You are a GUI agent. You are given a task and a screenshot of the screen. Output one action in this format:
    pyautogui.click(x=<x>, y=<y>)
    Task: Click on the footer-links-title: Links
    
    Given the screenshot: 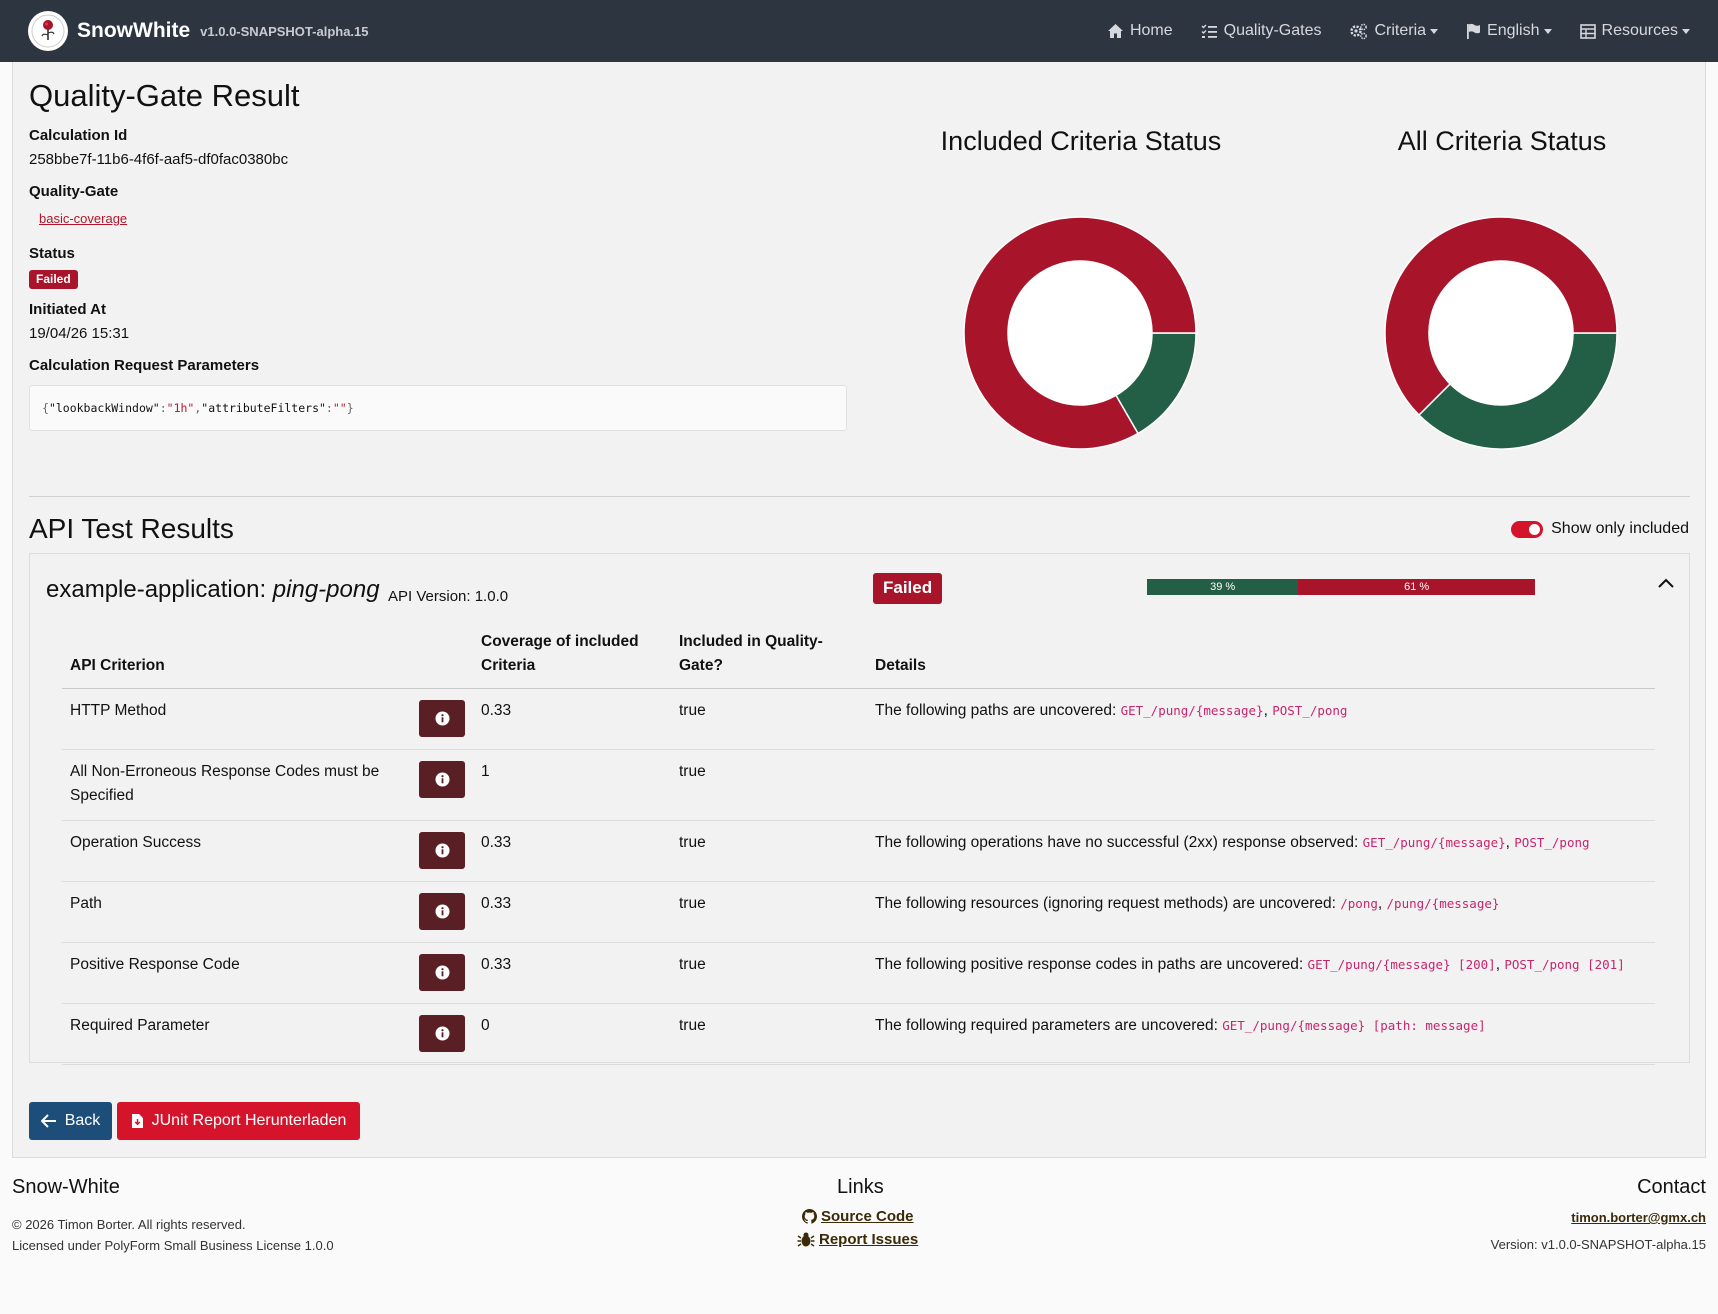 What is the action you would take?
    pyautogui.click(x=860, y=1187)
    